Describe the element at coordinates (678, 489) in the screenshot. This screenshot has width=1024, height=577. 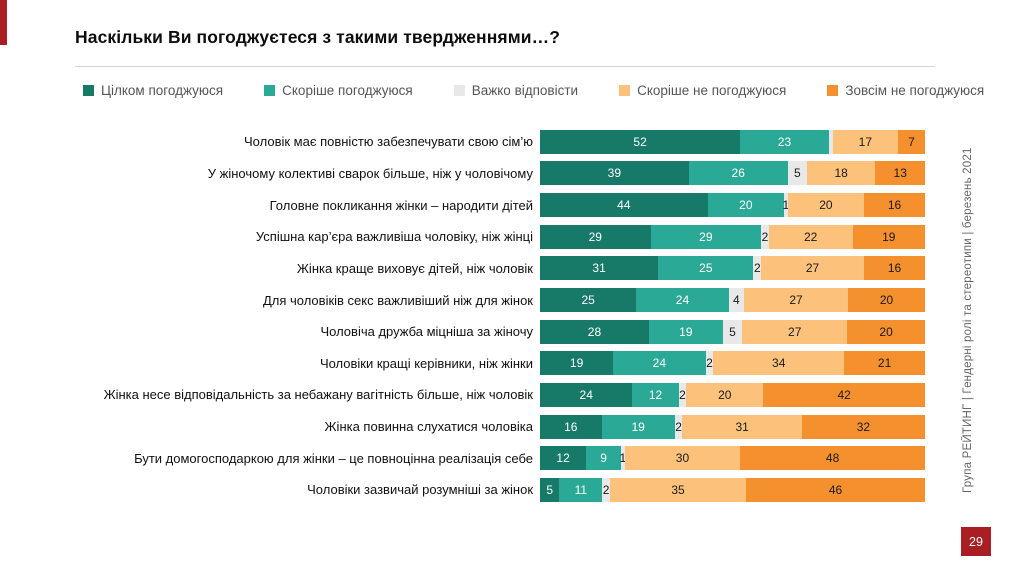
I see `bar-segment: 35` at that location.